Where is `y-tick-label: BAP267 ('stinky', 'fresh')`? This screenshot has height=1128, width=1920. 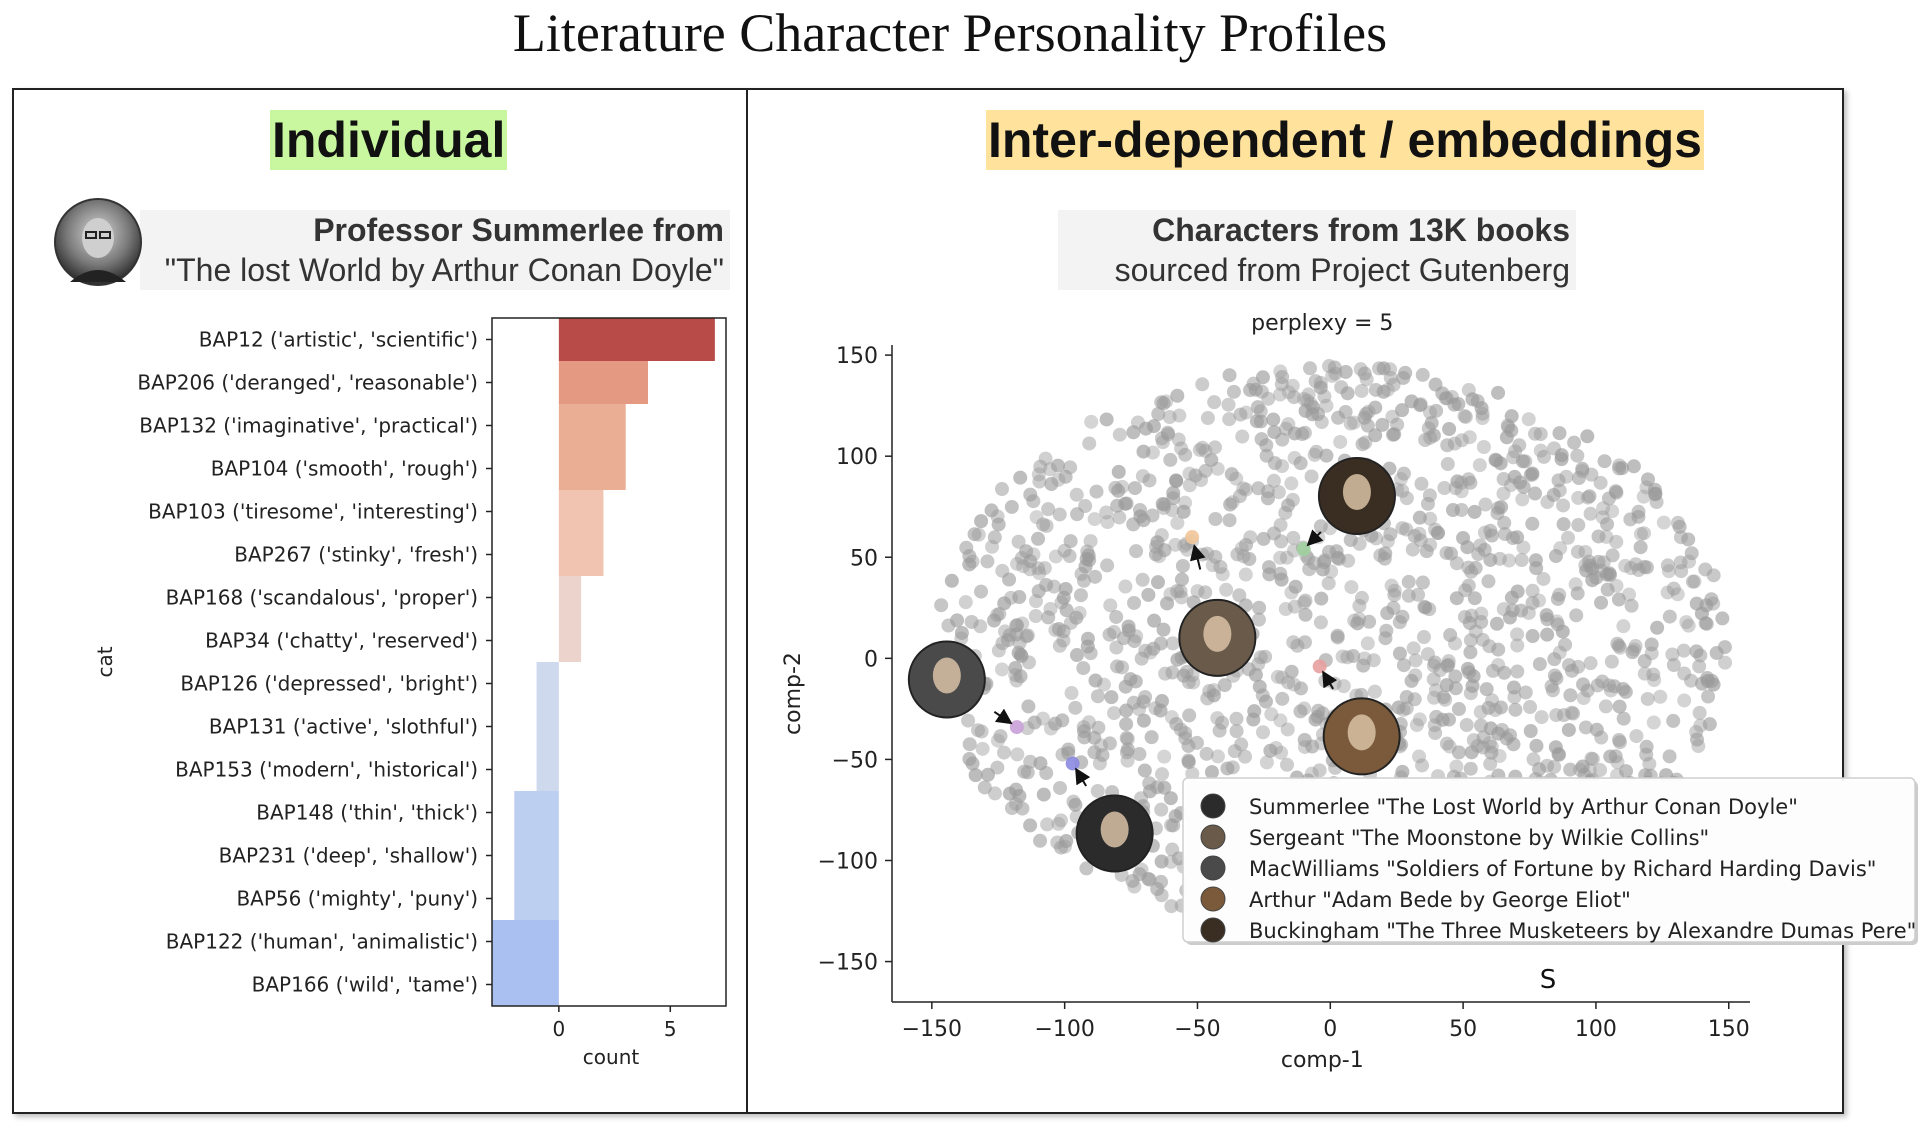 y-tick-label: BAP267 ('stinky', 'fresh') is located at coordinates (356, 555).